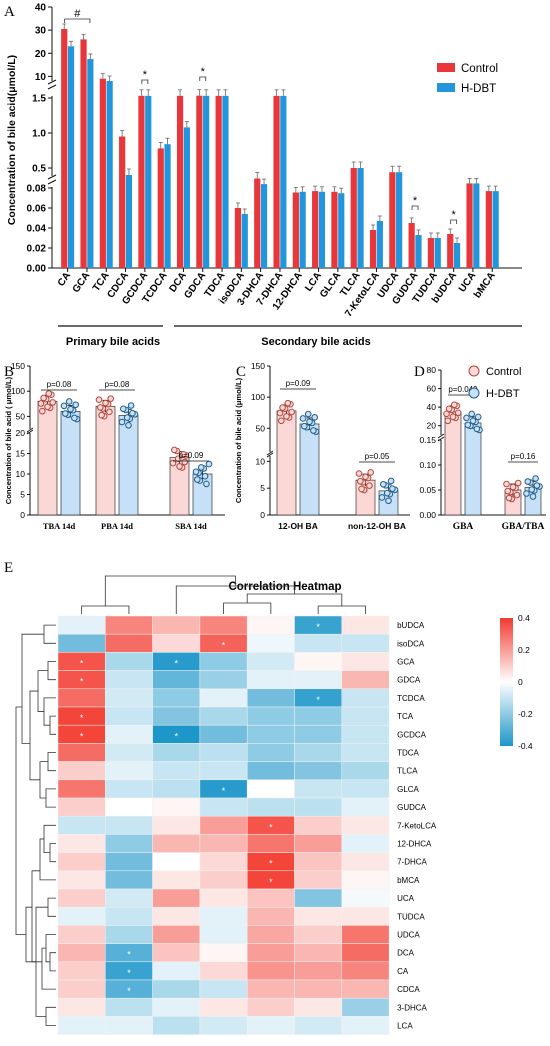 This screenshot has width=550, height=1046. Describe the element at coordinates (427, 515) in the screenshot. I see `y-tick-label: 0.00` at that location.